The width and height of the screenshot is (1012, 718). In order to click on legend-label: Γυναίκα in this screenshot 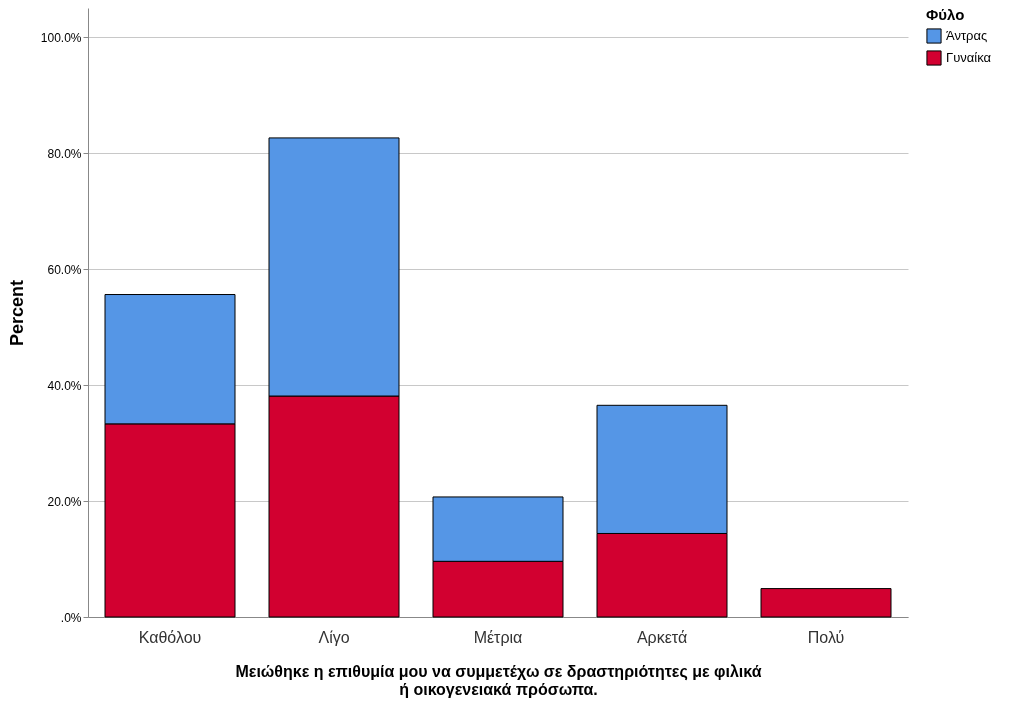, I will do `click(969, 57)`.